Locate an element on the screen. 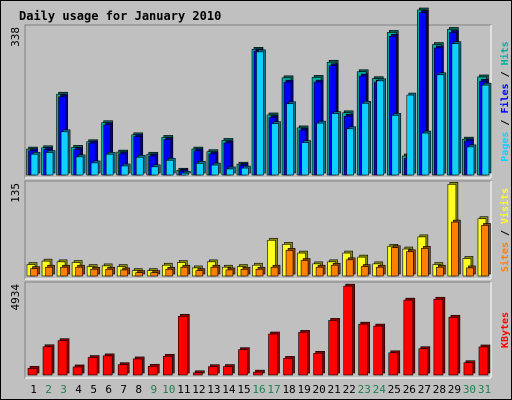 The image size is (512, 400). x-tick-label-29: 29 is located at coordinates (454, 389).